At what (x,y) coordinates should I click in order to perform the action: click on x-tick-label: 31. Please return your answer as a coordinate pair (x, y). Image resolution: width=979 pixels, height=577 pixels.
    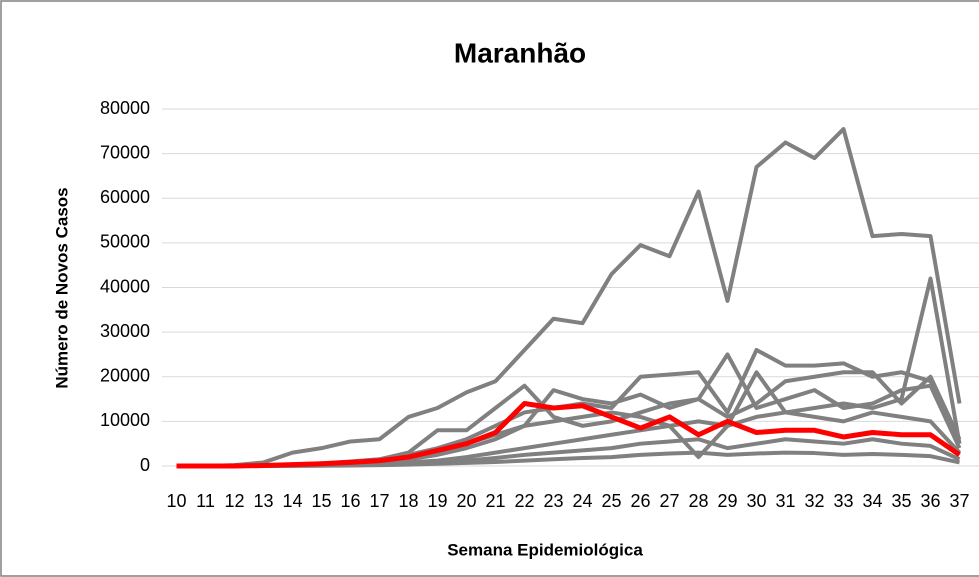
    Looking at the image, I should click on (785, 501).